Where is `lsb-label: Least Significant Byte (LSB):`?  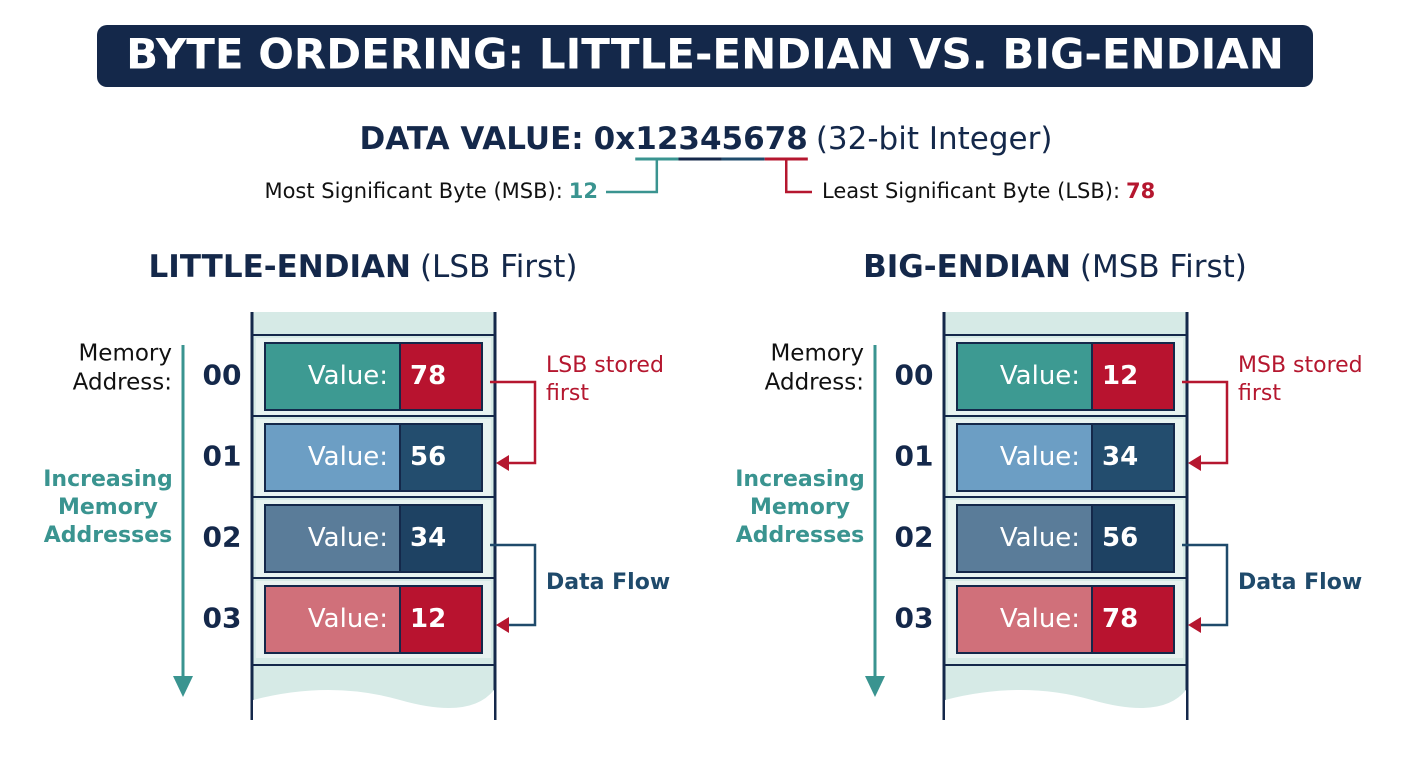 lsb-label: Least Significant Byte (LSB): is located at coordinates (971, 191).